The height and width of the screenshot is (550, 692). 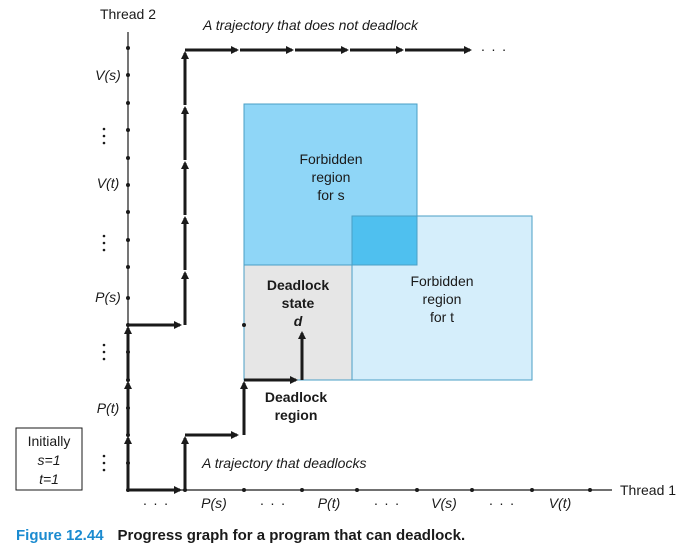 I want to click on x-ellipsis-1: · · ·, so click(x=156, y=503).